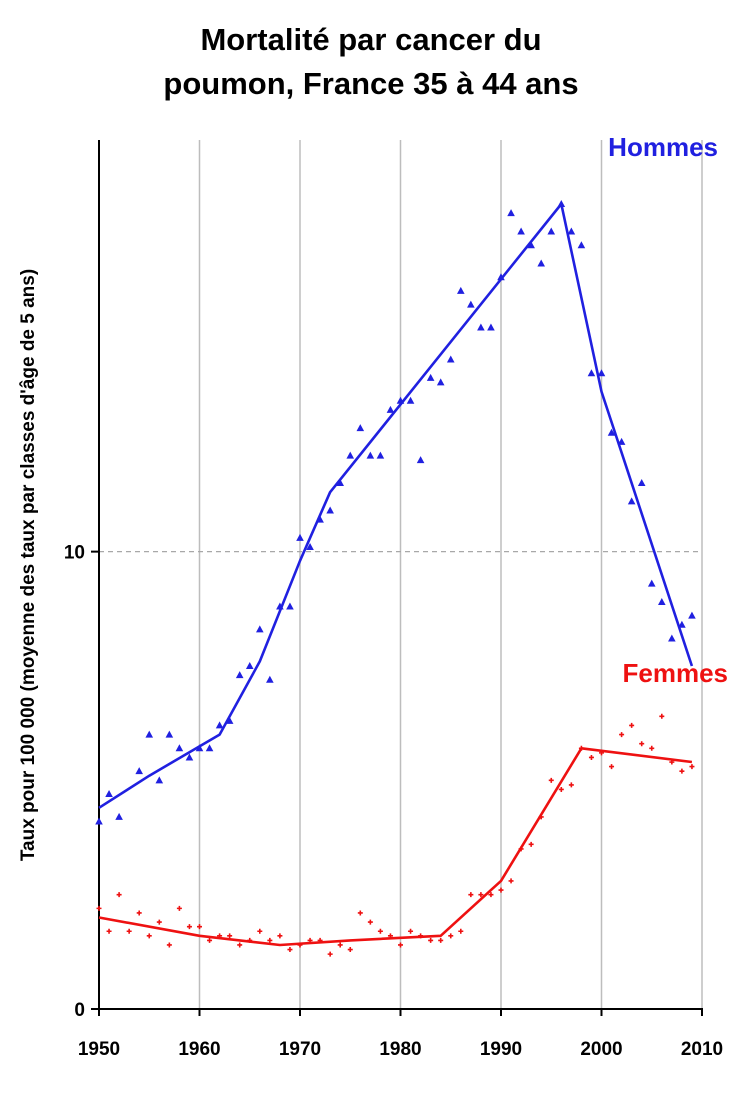  I want to click on point-hommes-2007, so click(672, 638).